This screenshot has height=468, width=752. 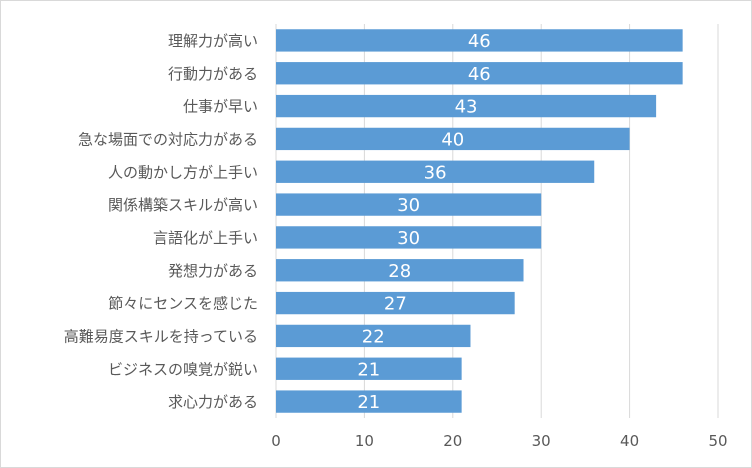 I want to click on data-label-10: 22, so click(x=373, y=336).